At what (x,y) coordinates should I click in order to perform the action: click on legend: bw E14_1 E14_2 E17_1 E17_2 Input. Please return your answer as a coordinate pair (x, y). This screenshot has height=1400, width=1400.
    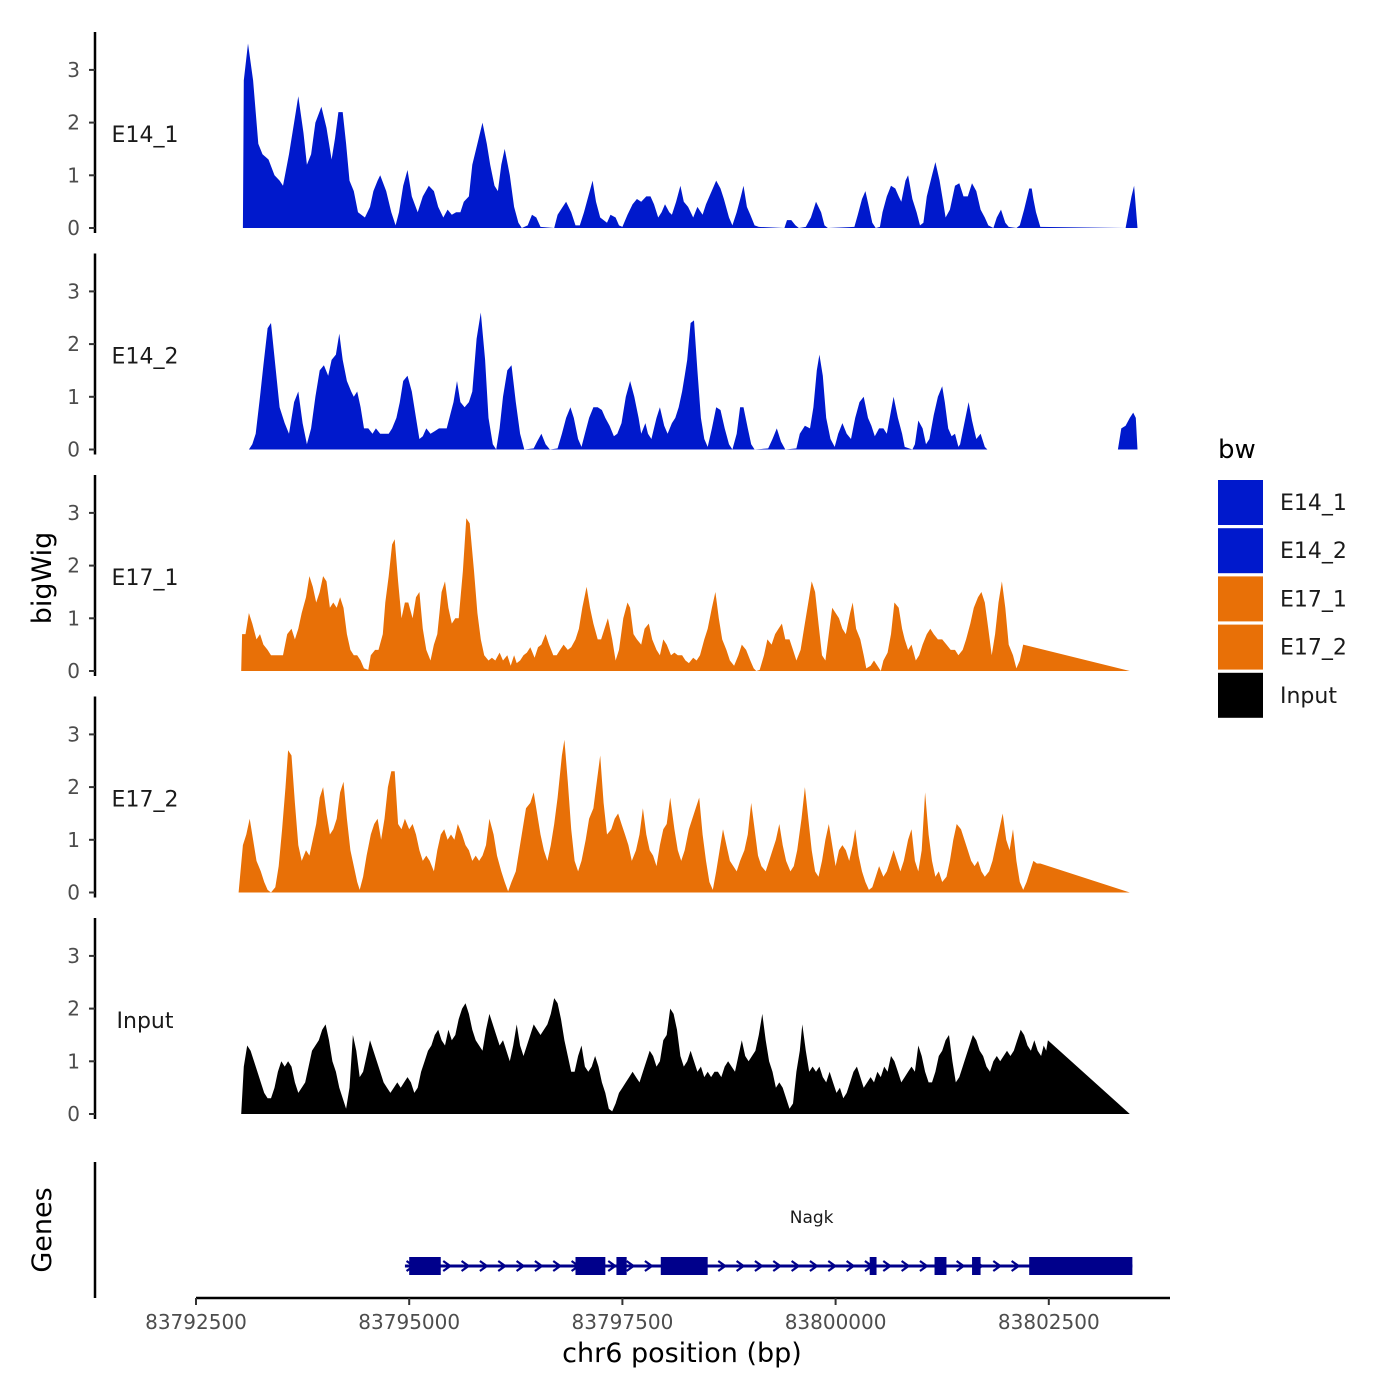
    Looking at the image, I should click on (1282, 576).